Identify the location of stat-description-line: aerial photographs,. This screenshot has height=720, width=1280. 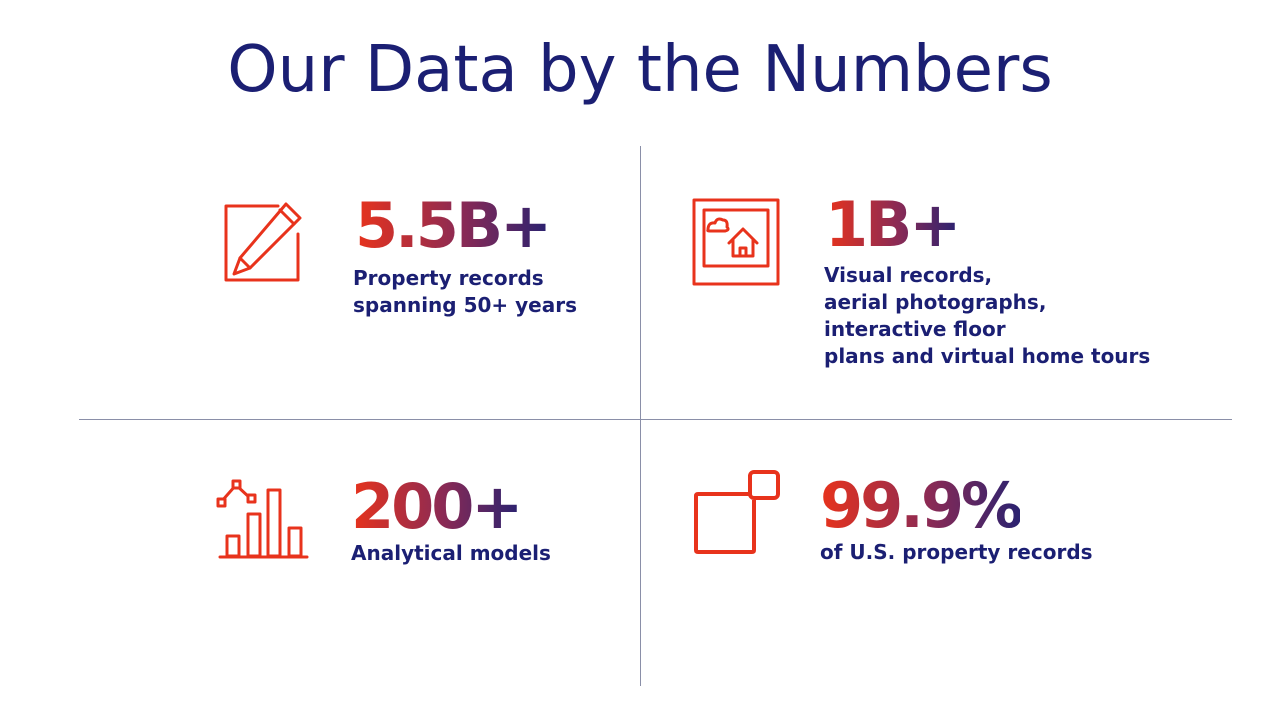
(935, 302).